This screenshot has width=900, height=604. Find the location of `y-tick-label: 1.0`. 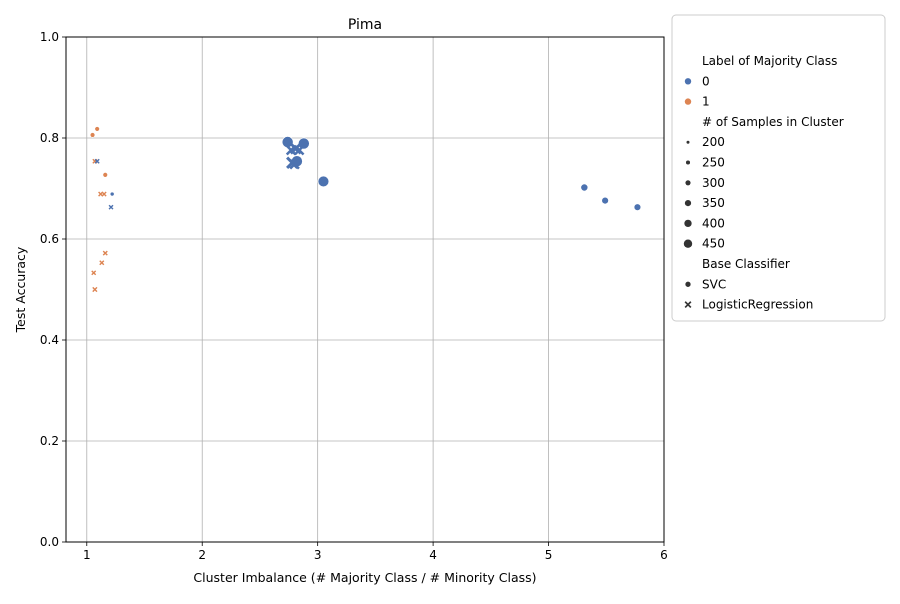

y-tick-label: 1.0 is located at coordinates (49, 37).